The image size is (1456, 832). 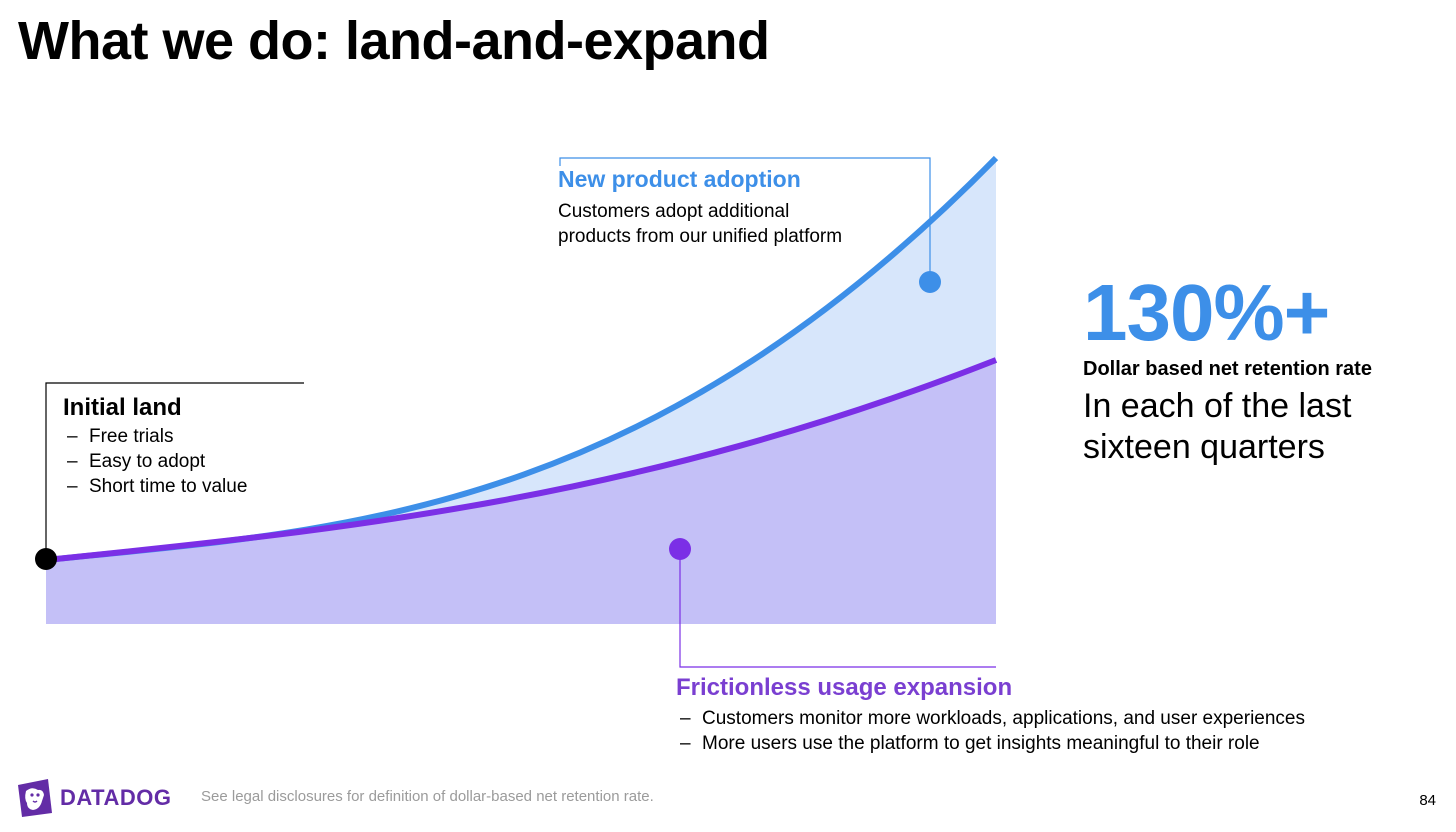 I want to click on datadog-logo: DATADOG, so click(x=93, y=798).